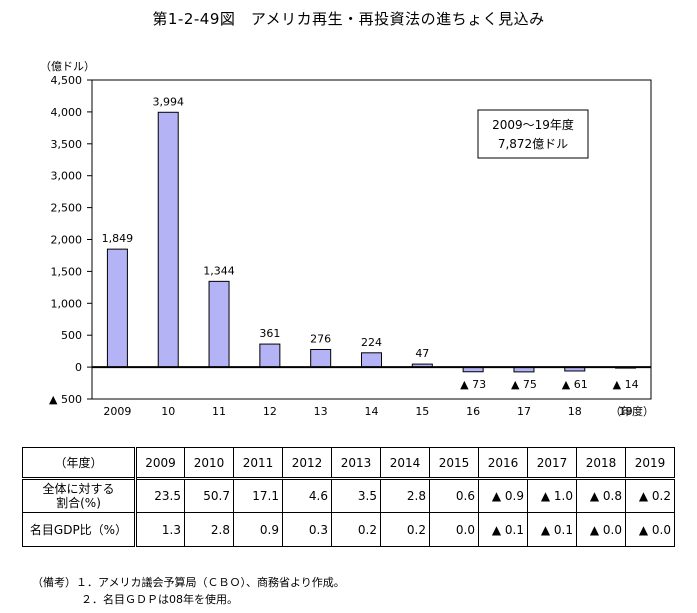  What do you see at coordinates (422, 353) in the screenshot?
I see `value-label: 47` at bounding box center [422, 353].